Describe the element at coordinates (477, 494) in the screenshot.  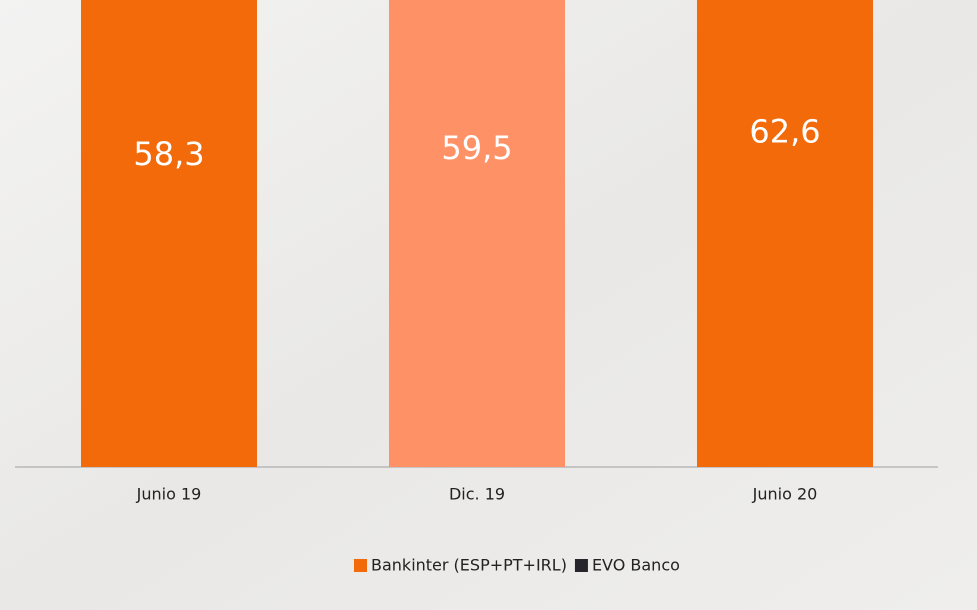
I see `x-tick-label: Dic. 19` at that location.